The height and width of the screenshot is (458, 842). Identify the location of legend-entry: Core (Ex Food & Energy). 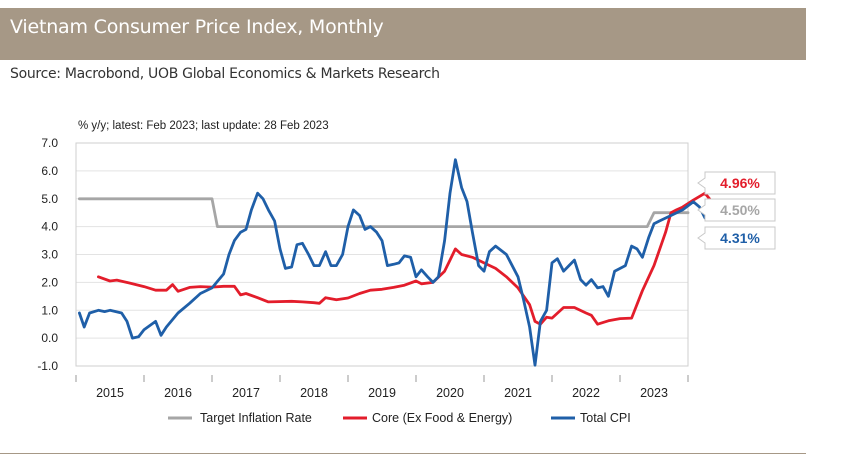
(427, 418).